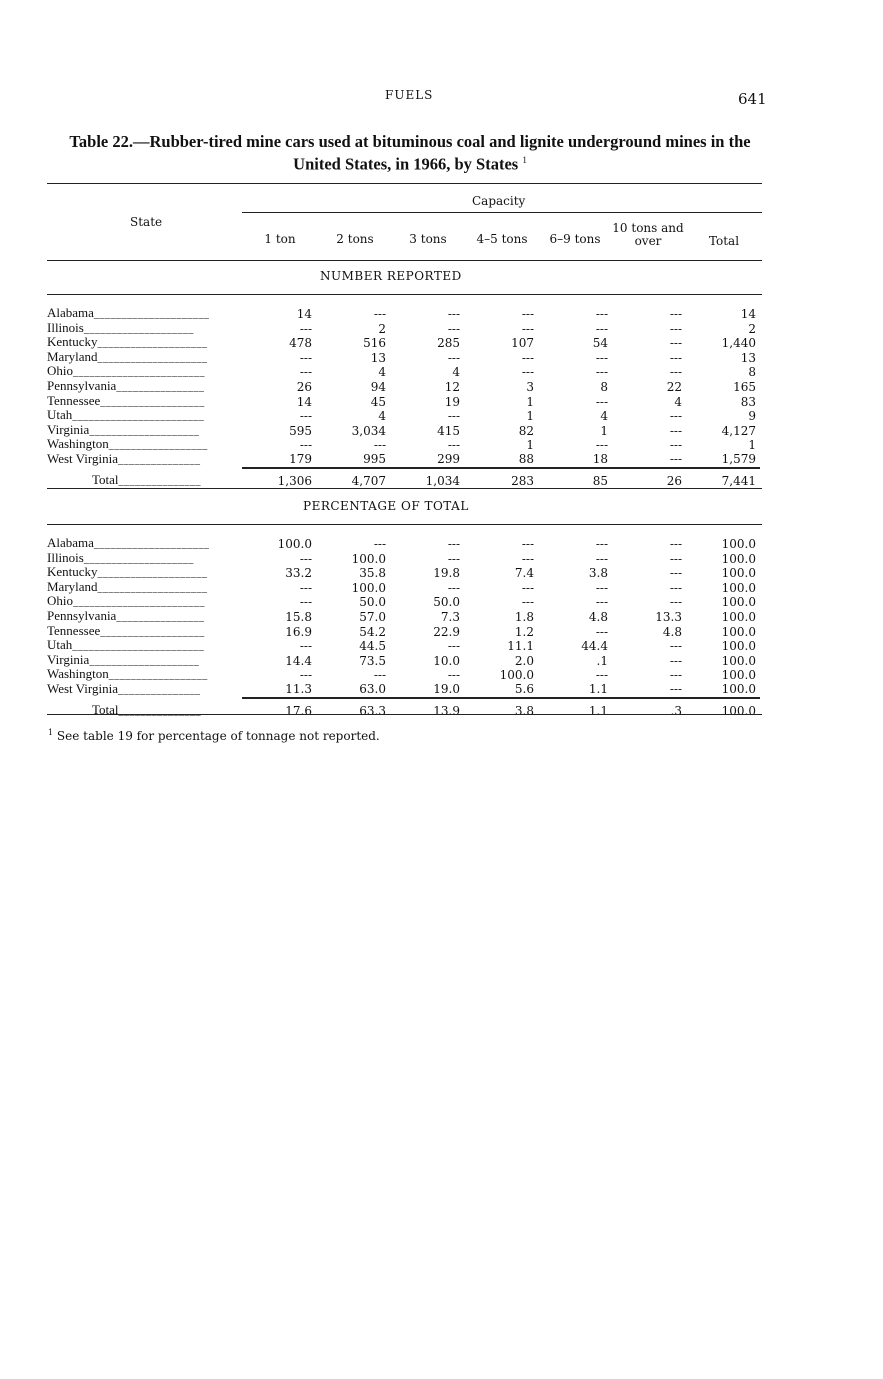  I want to click on cell-3tons: 1,034, so click(427, 477).